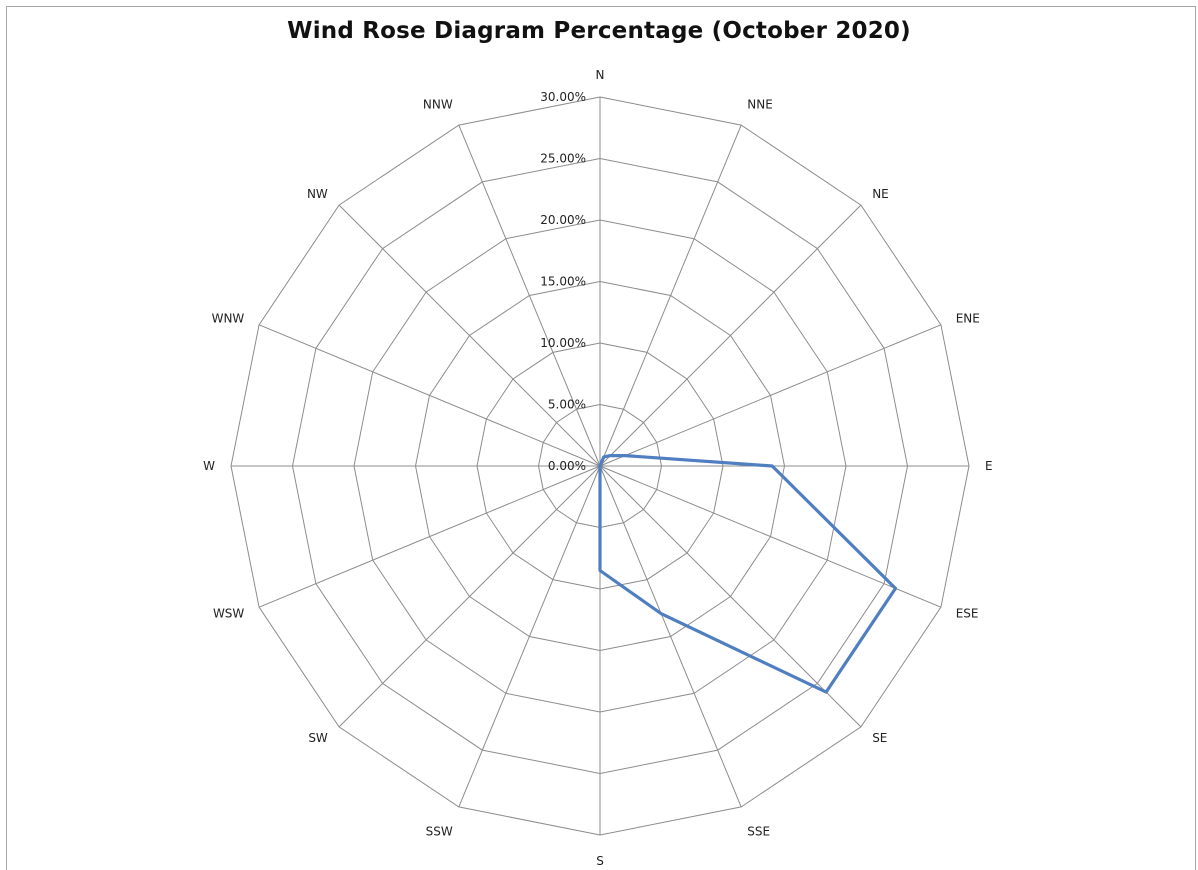  I want to click on spoke-ene, so click(770, 395).